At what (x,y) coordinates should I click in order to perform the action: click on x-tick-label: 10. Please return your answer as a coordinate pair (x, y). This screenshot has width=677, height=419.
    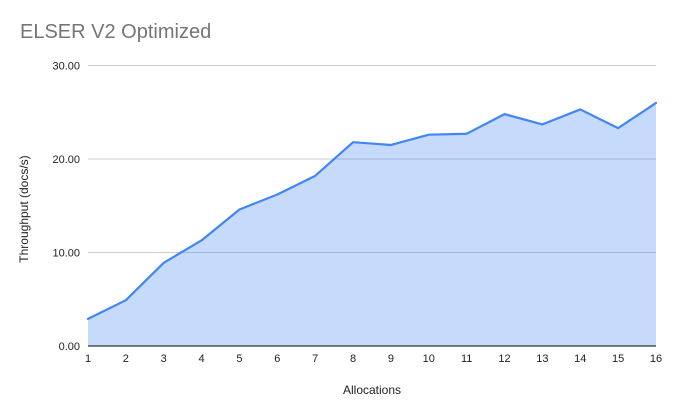
    Looking at the image, I should click on (429, 359).